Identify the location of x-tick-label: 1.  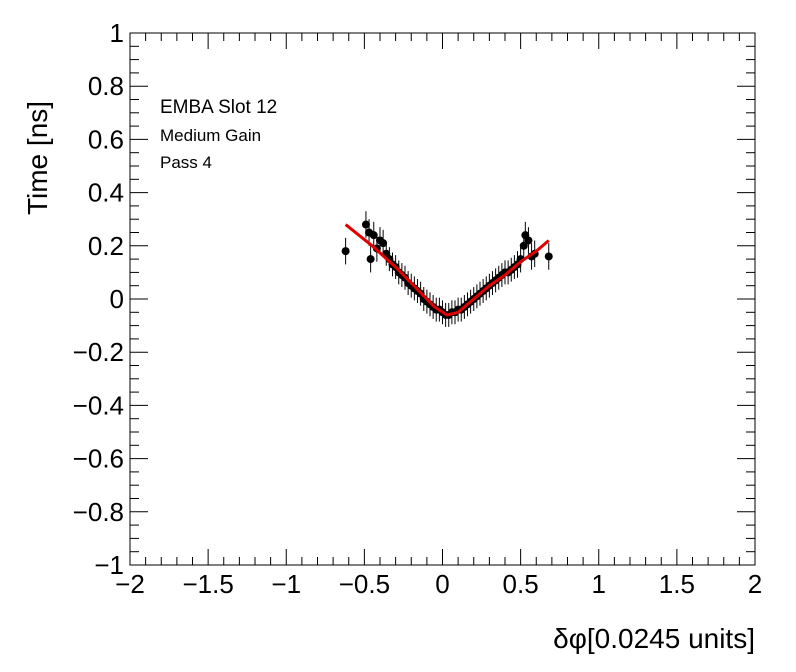
(599, 584).